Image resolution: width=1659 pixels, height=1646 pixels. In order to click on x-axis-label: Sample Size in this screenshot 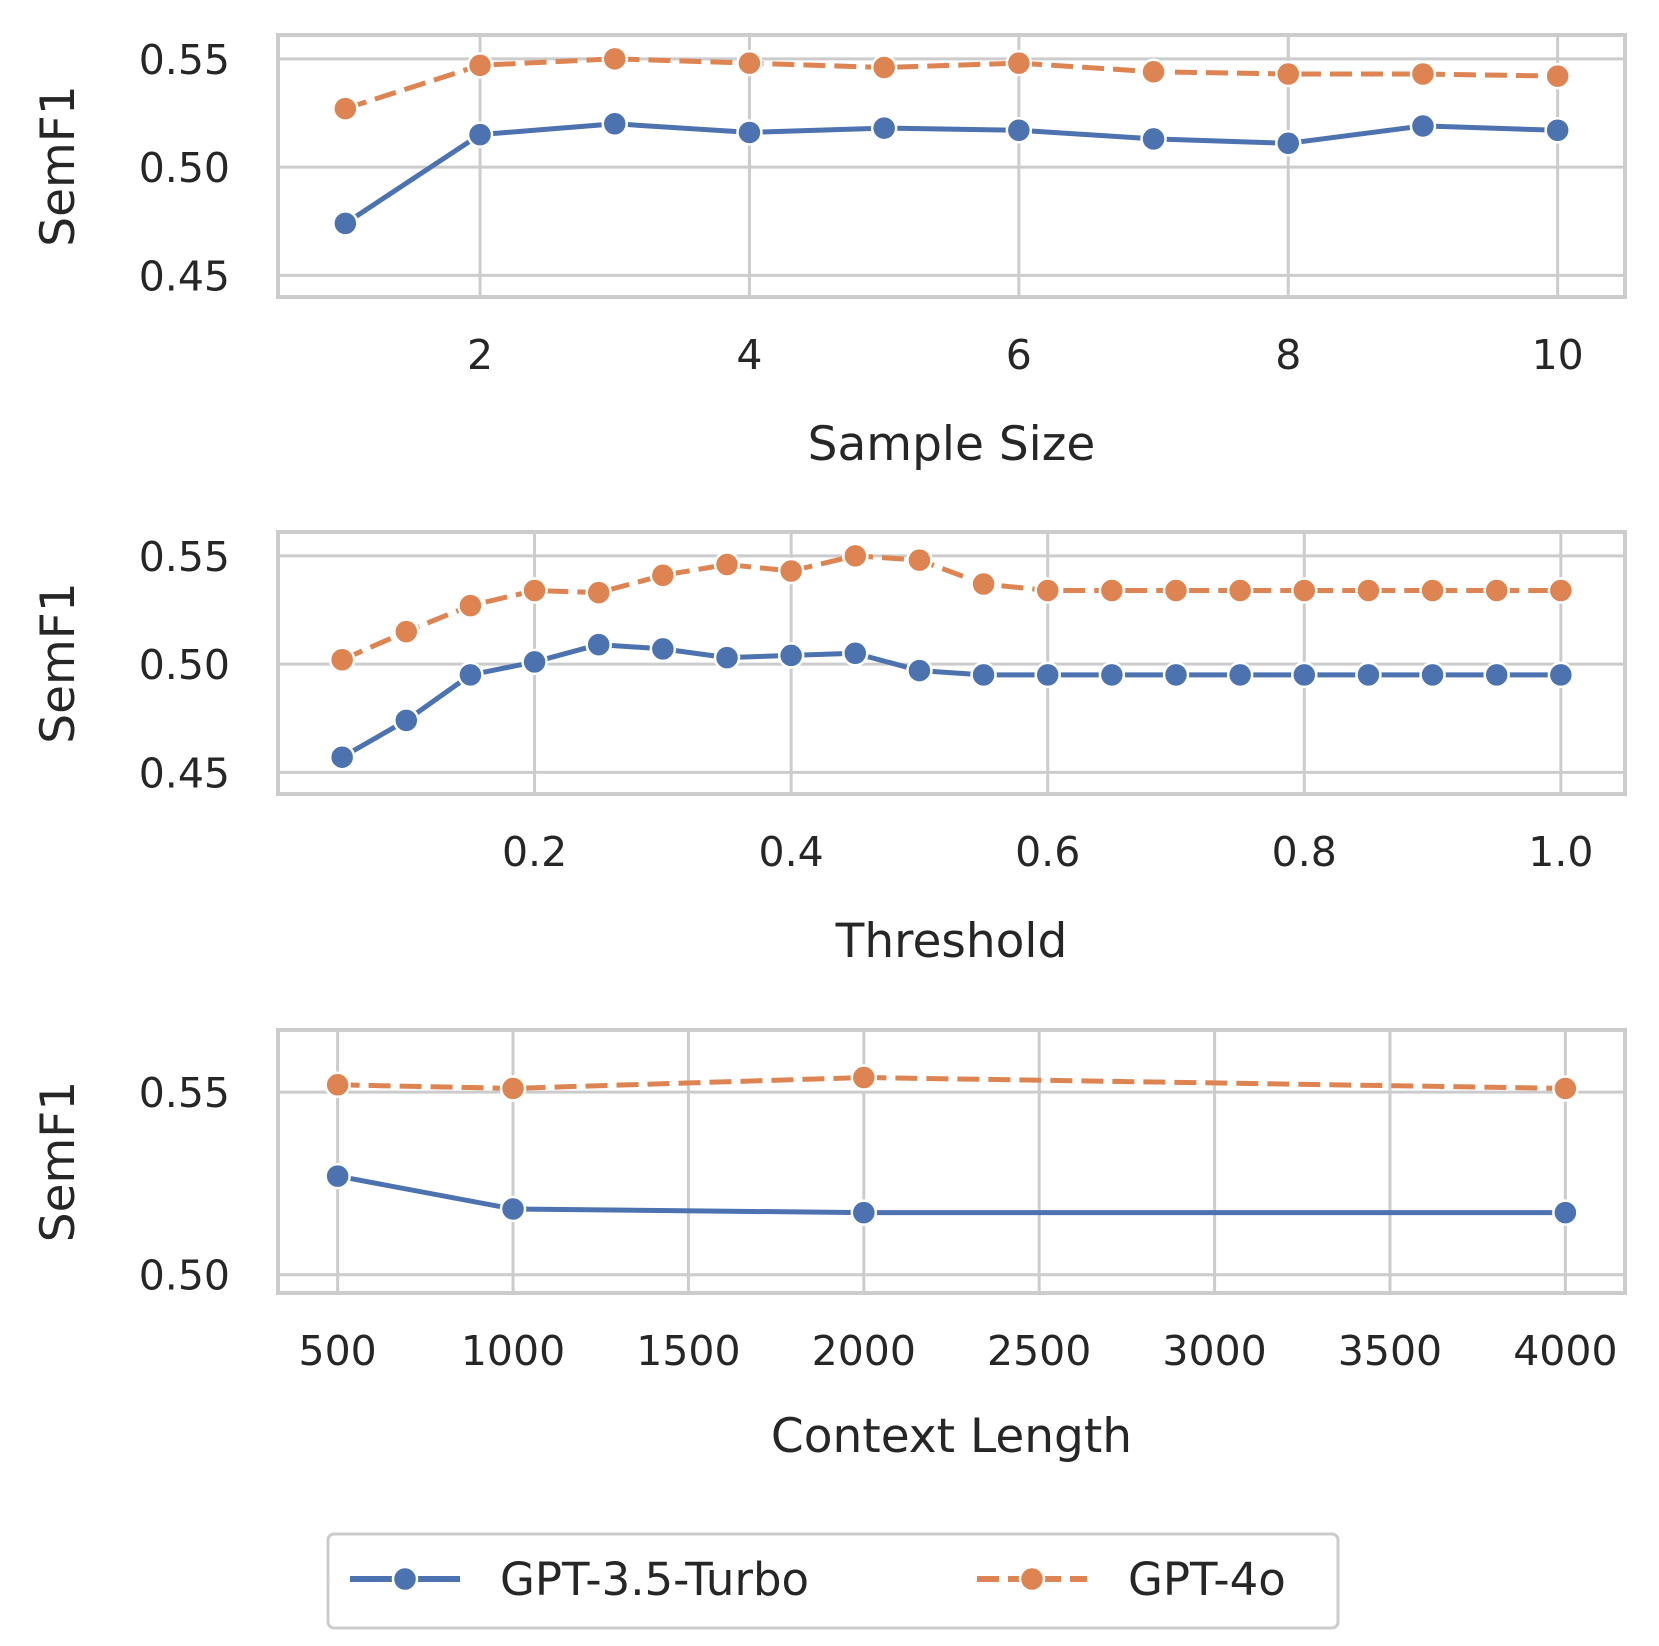, I will do `click(952, 444)`.